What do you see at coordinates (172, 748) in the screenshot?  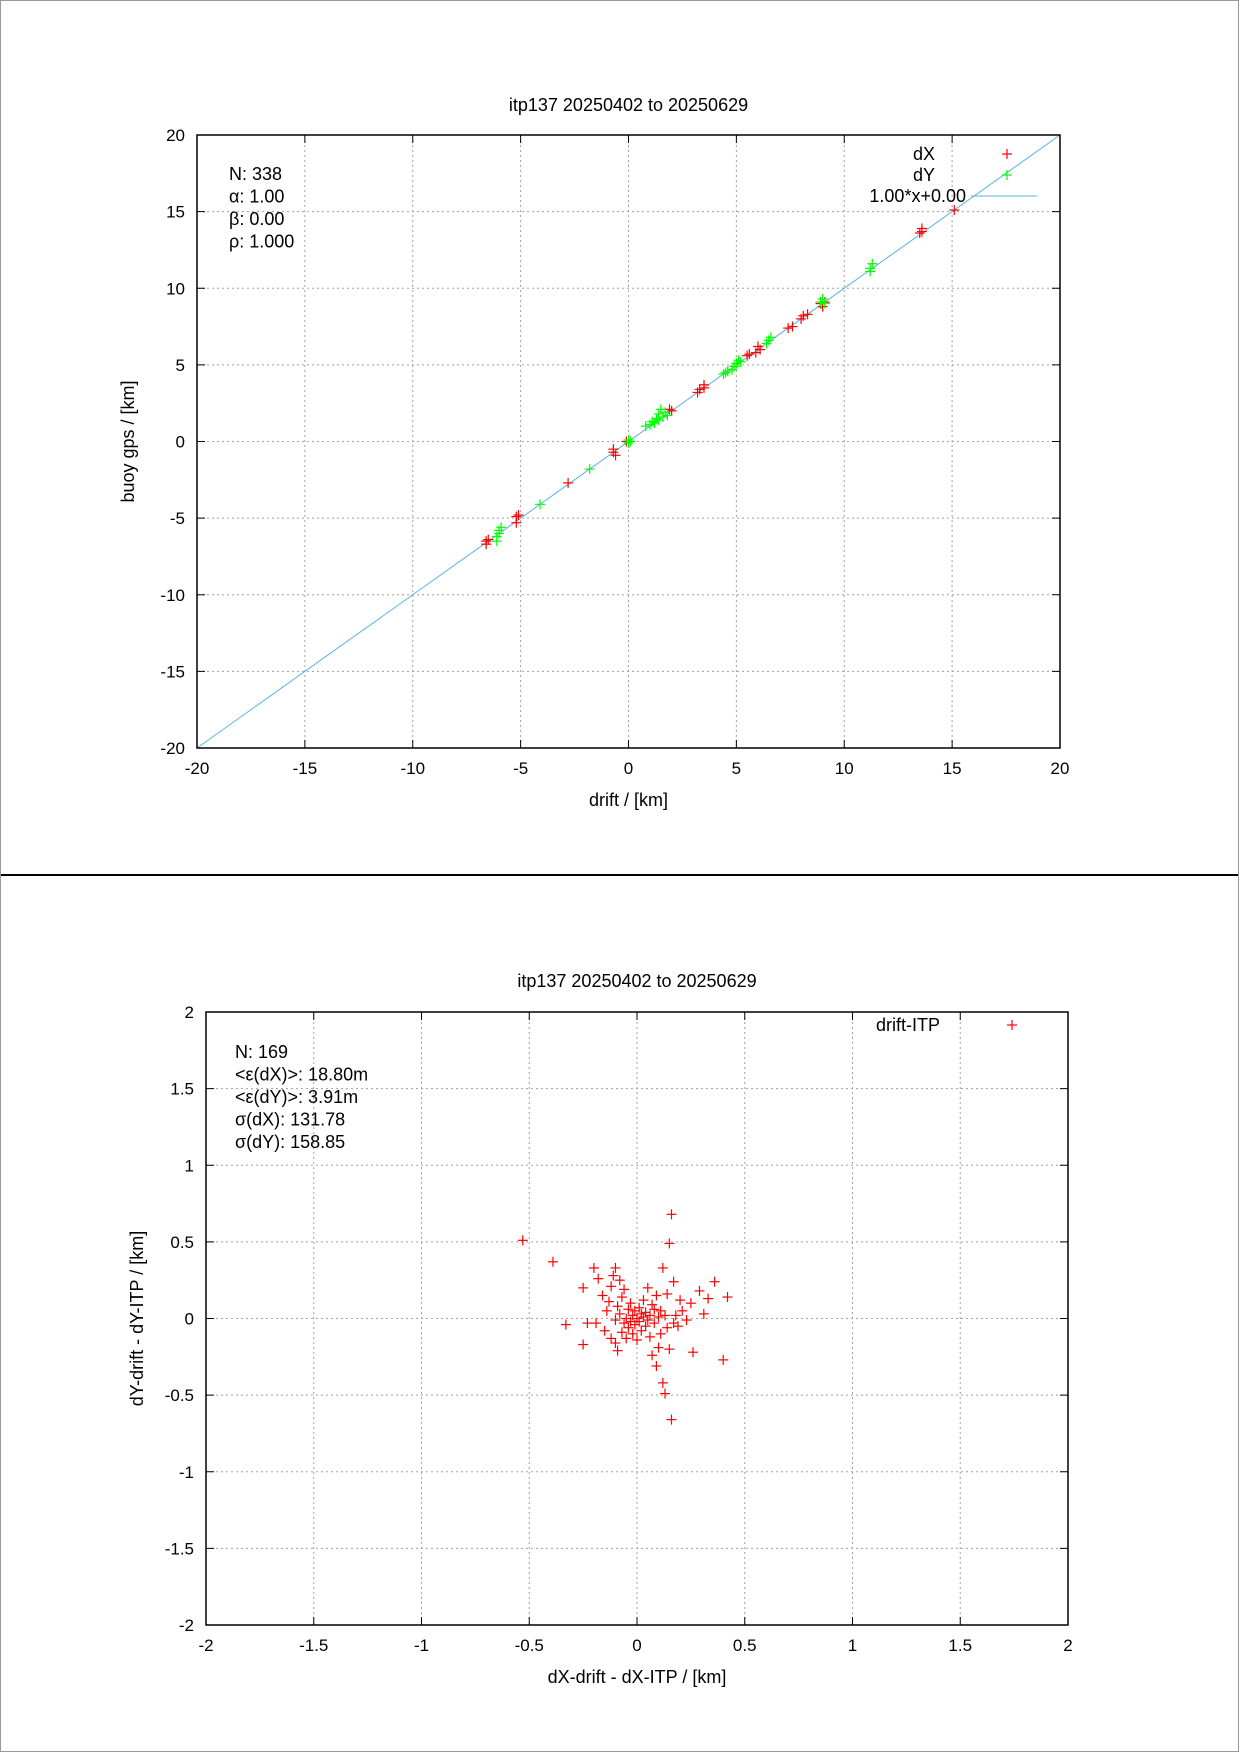 I see `y-tick-label: -20` at bounding box center [172, 748].